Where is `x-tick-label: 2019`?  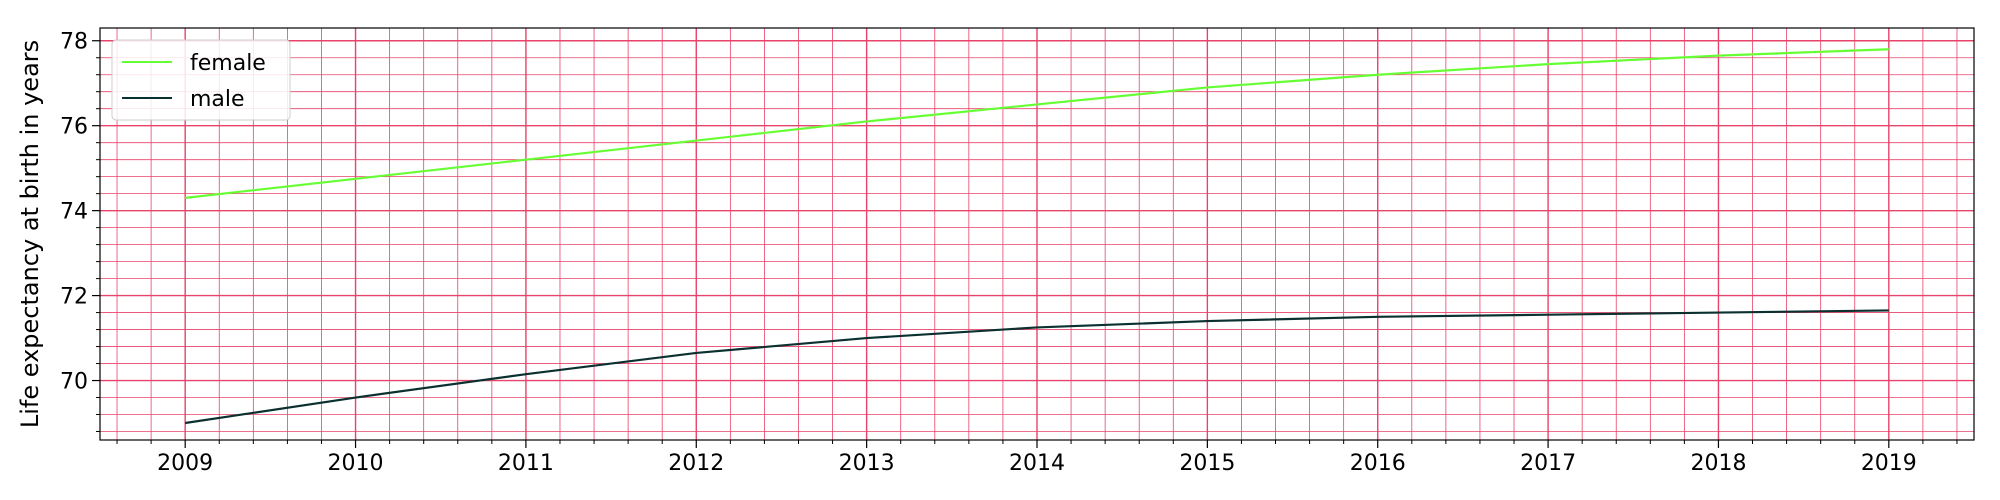
x-tick-label: 2019 is located at coordinates (1889, 463).